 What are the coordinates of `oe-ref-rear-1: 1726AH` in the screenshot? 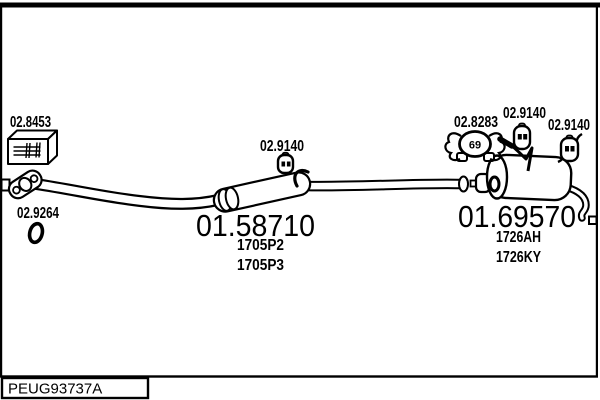 It's located at (518, 237).